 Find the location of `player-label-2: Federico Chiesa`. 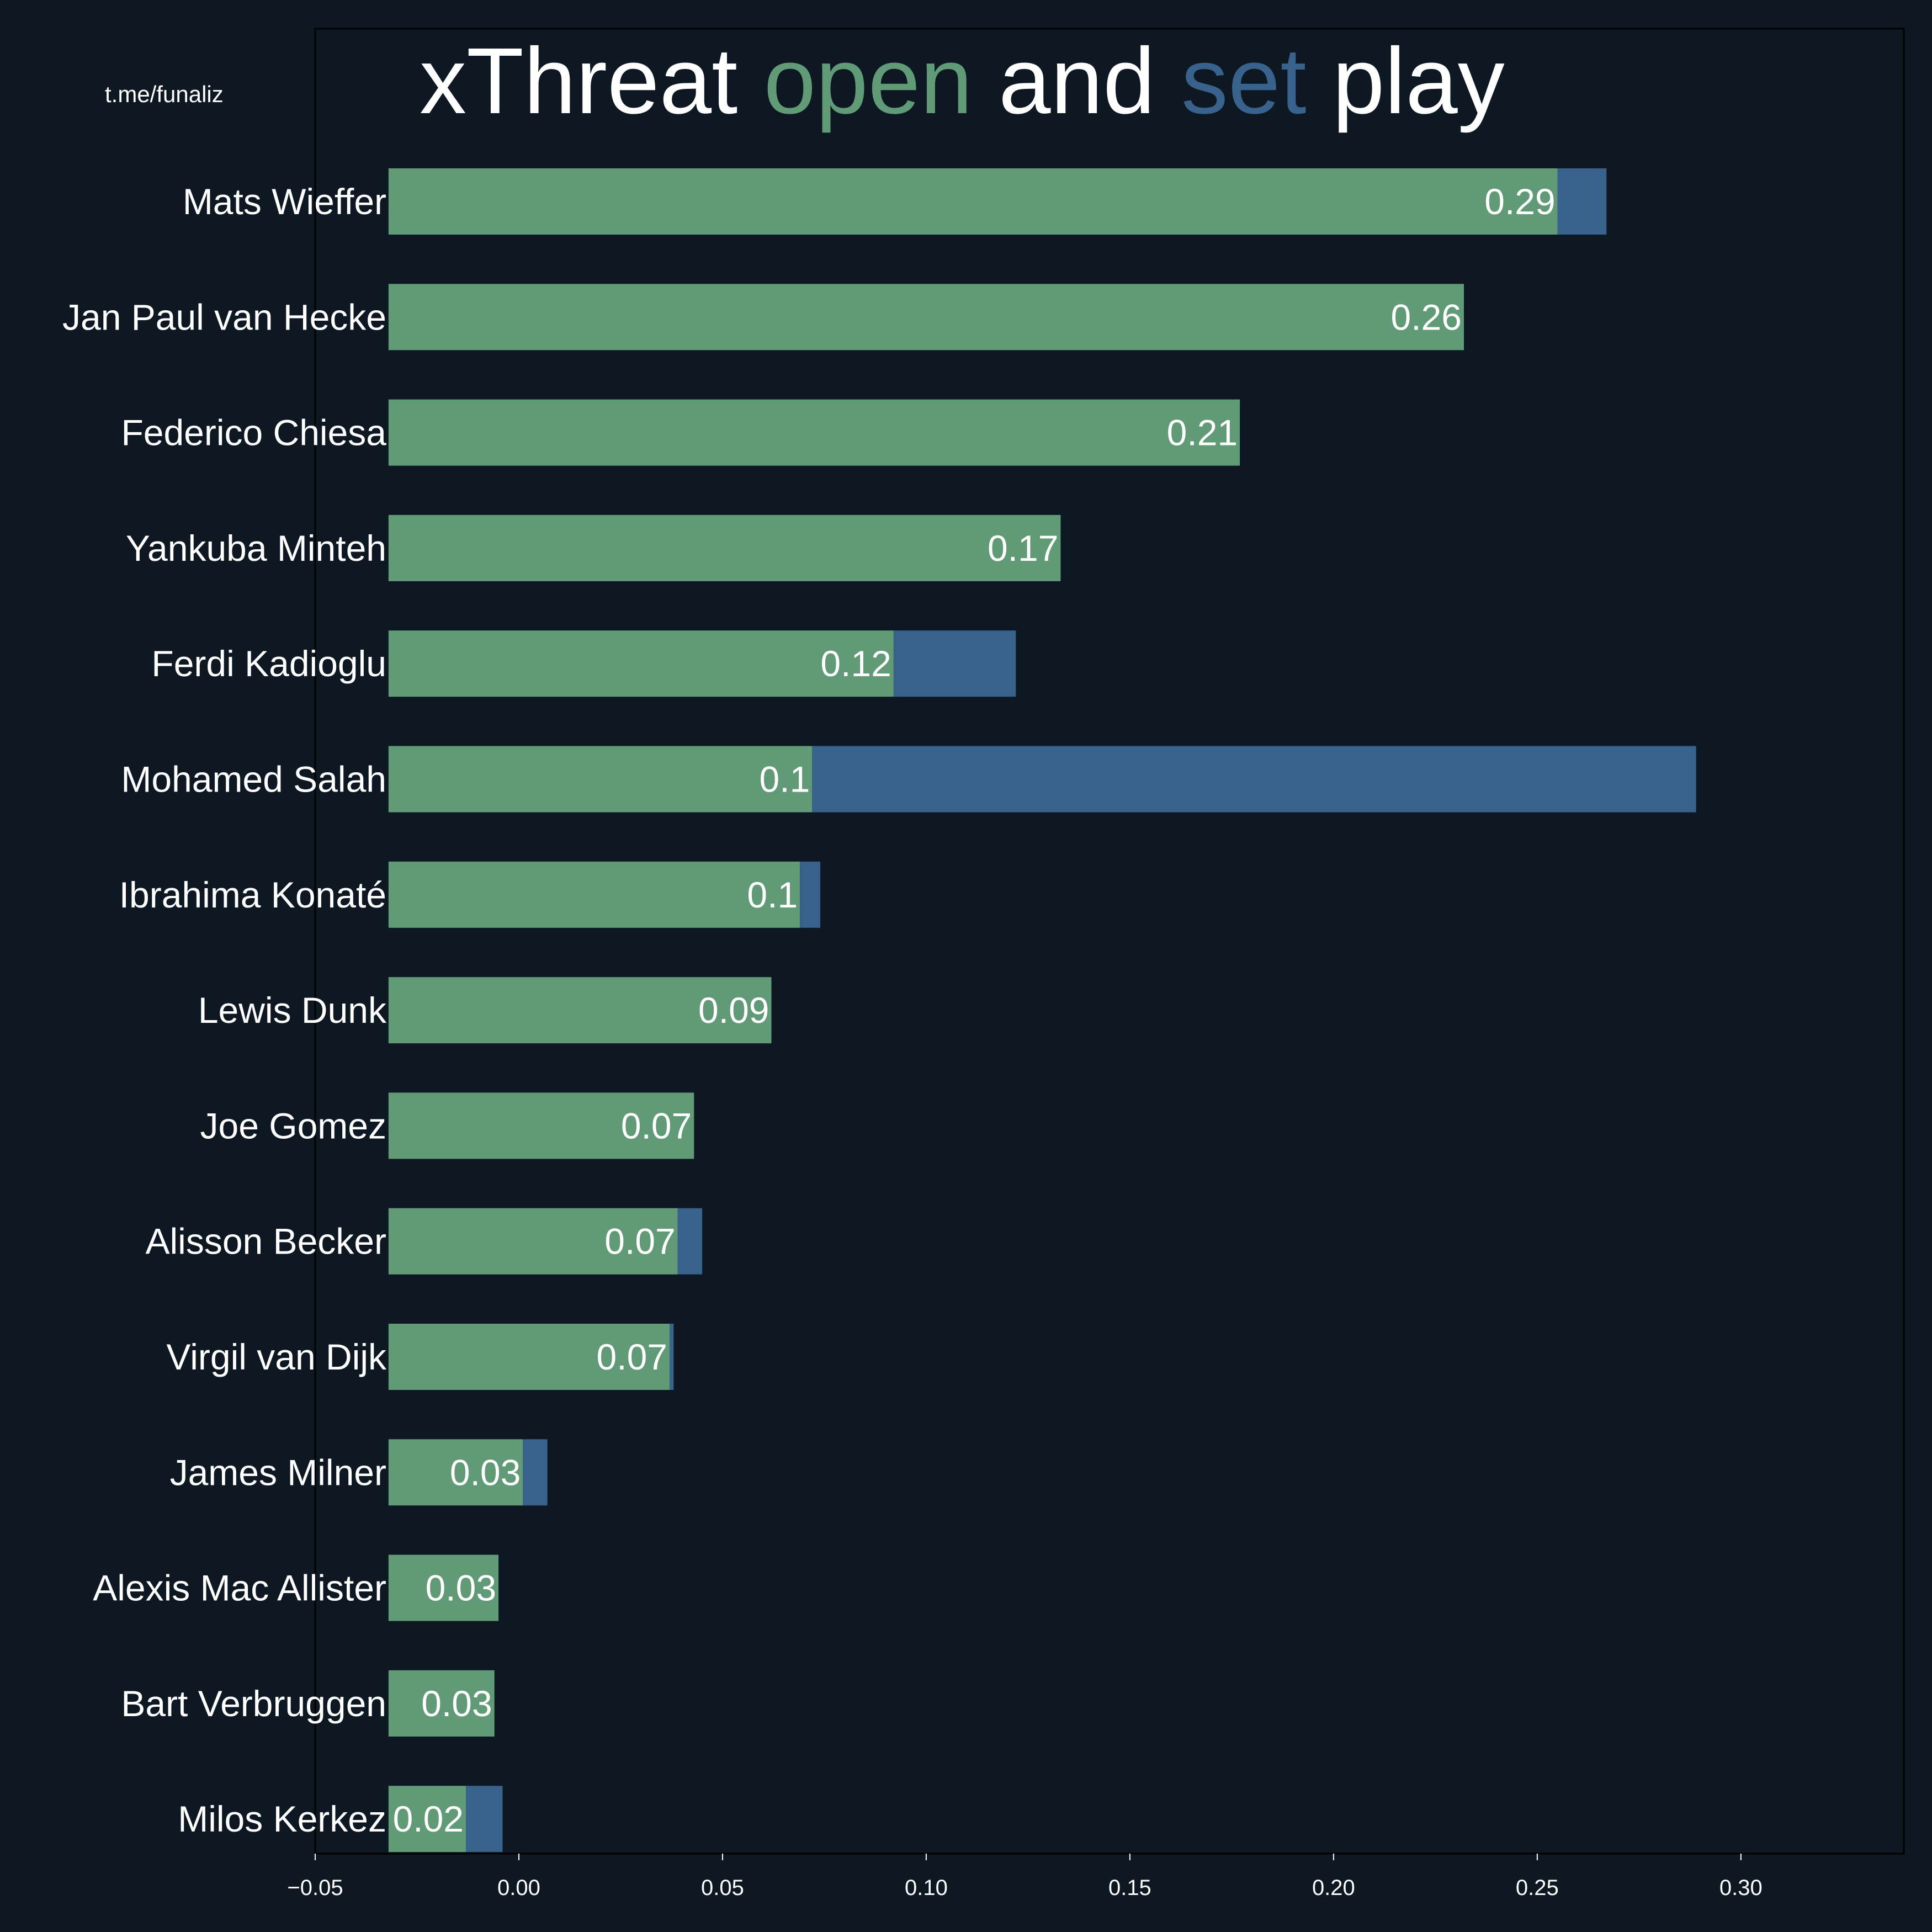

player-label-2: Federico Chiesa is located at coordinates (254, 433).